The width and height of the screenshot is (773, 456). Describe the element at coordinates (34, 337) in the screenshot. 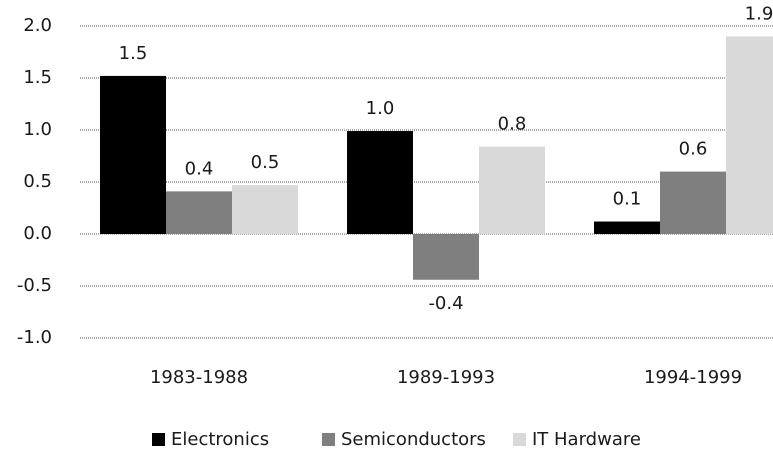

I see `y-tick-label: -1.0` at that location.